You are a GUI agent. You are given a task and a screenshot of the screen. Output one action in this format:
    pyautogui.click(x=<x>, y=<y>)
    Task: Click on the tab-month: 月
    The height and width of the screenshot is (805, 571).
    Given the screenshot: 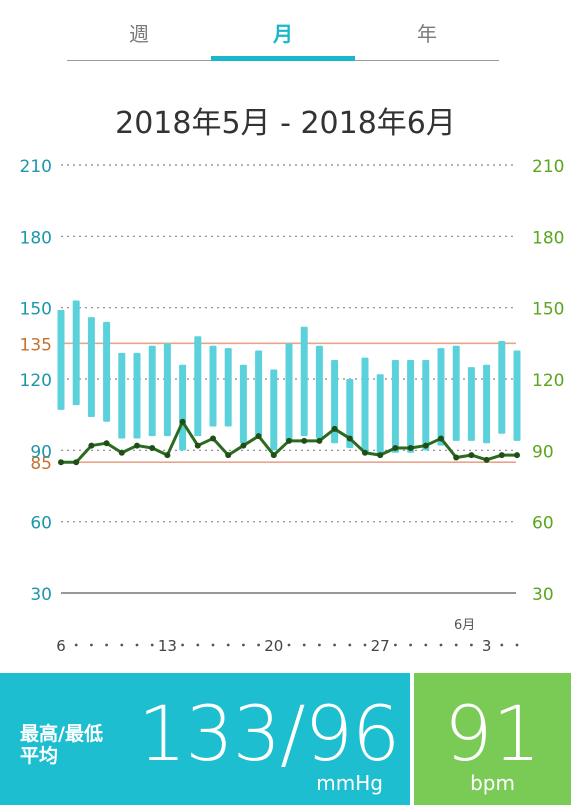 What is the action you would take?
    pyautogui.click(x=283, y=34)
    